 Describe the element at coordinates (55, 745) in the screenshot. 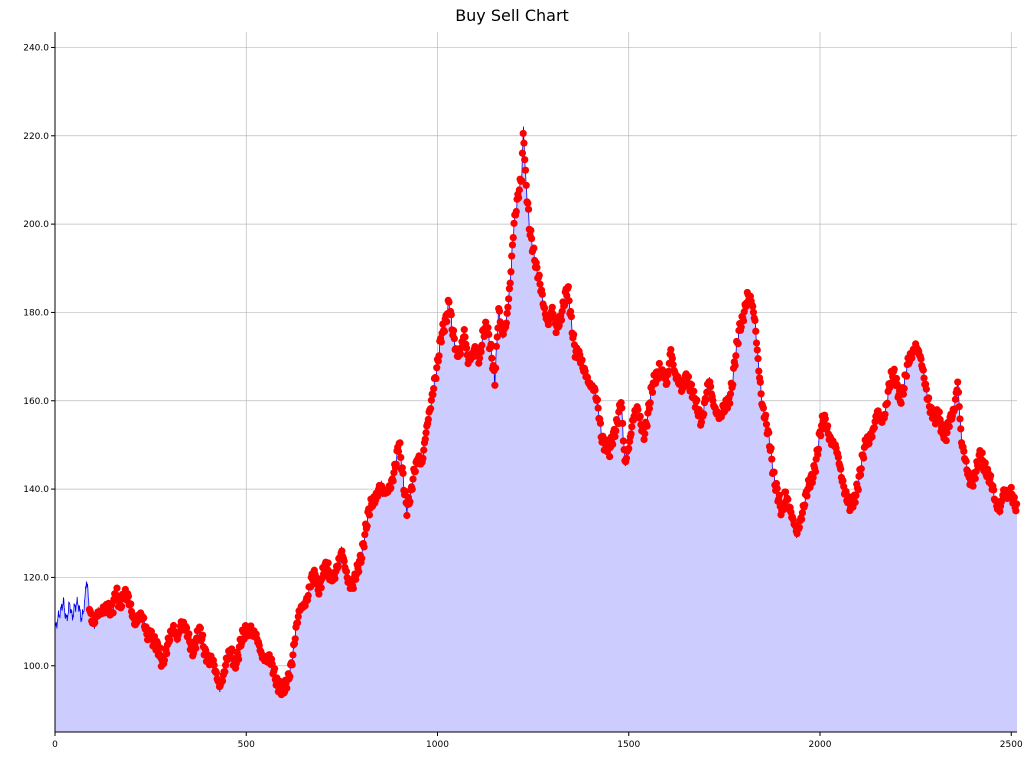

I see `x-tick-label: 0` at that location.